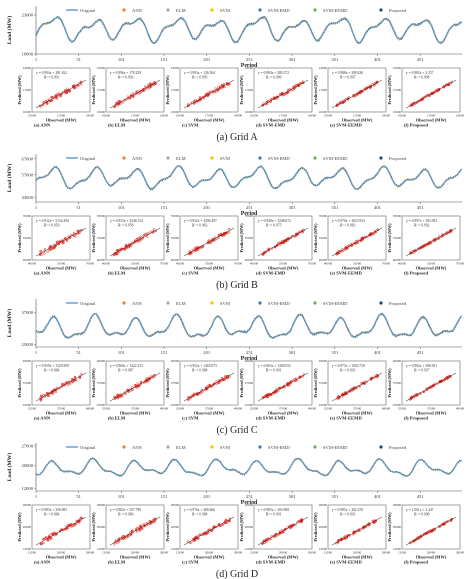  What do you see at coordinates (249, 359) in the screenshot?
I see `period-label: Period` at bounding box center [249, 359].